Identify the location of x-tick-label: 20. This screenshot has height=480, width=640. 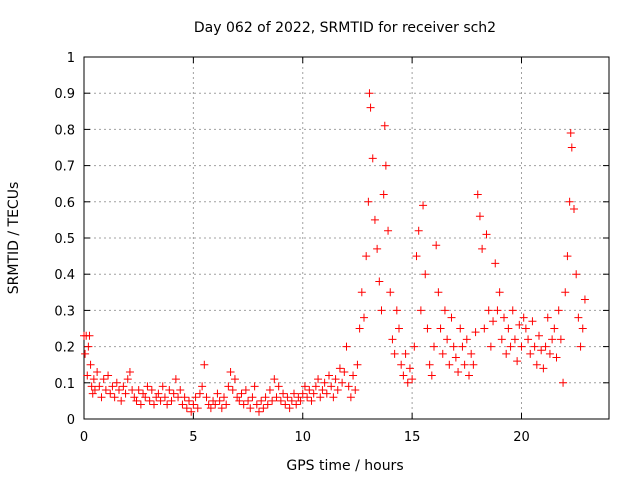
(521, 437).